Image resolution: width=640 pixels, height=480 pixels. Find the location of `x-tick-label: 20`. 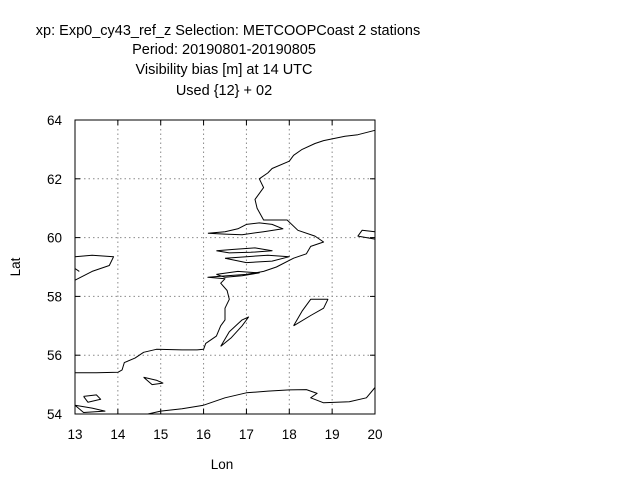

x-tick-label: 20 is located at coordinates (374, 434).